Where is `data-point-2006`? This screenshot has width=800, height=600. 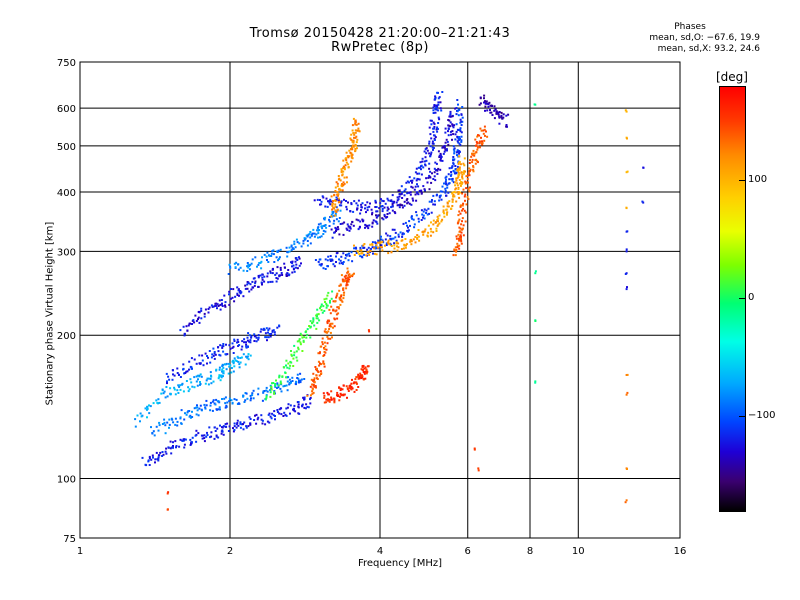 data-point-2006 is located at coordinates (334, 318).